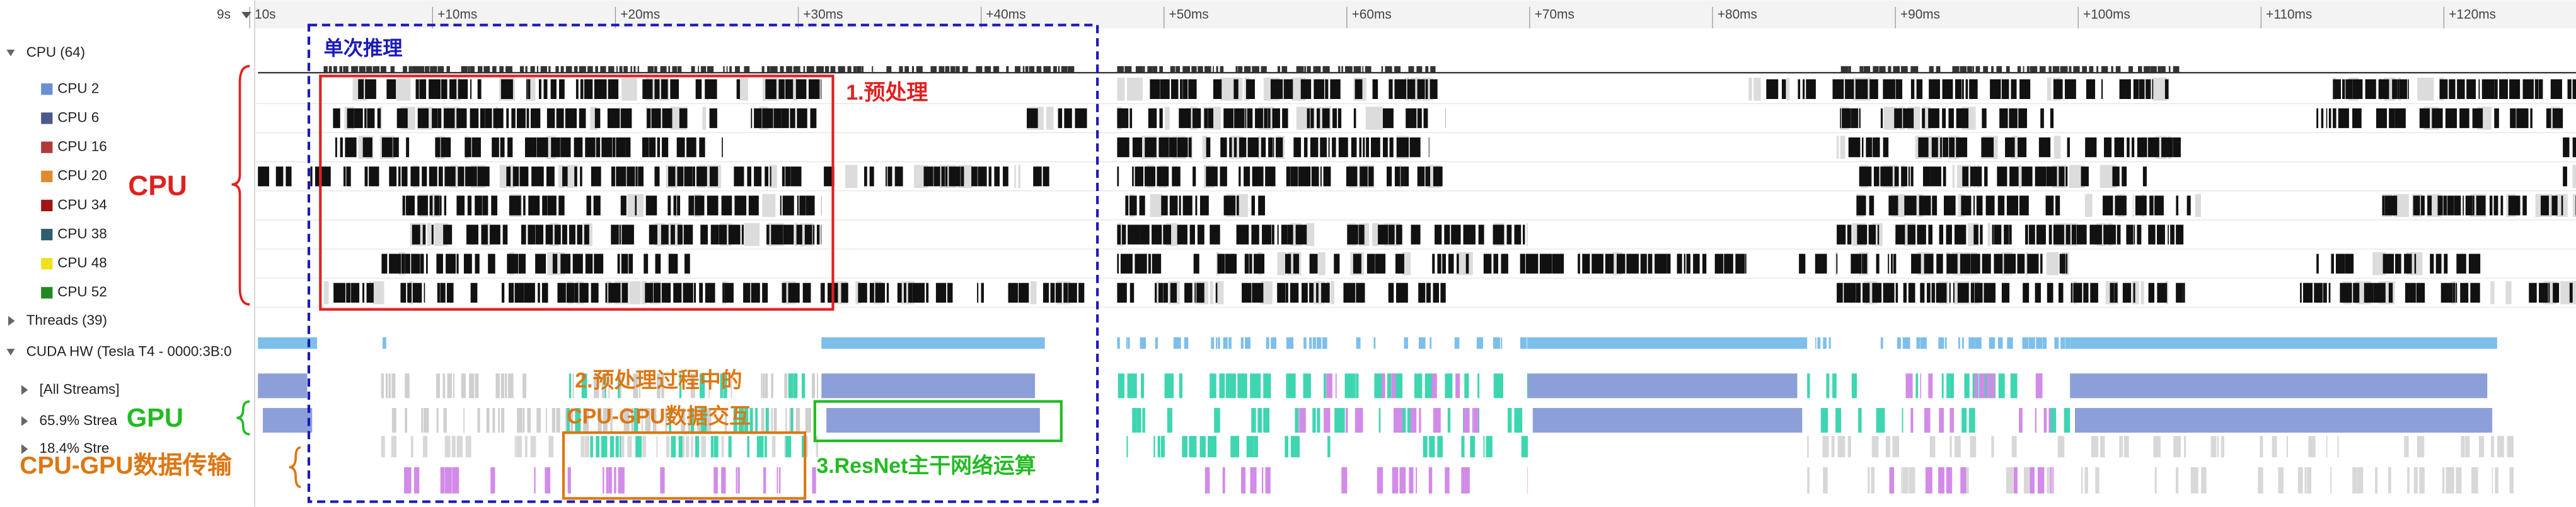  What do you see at coordinates (82, 234) in the screenshot?
I see `row-label: CPU 38` at bounding box center [82, 234].